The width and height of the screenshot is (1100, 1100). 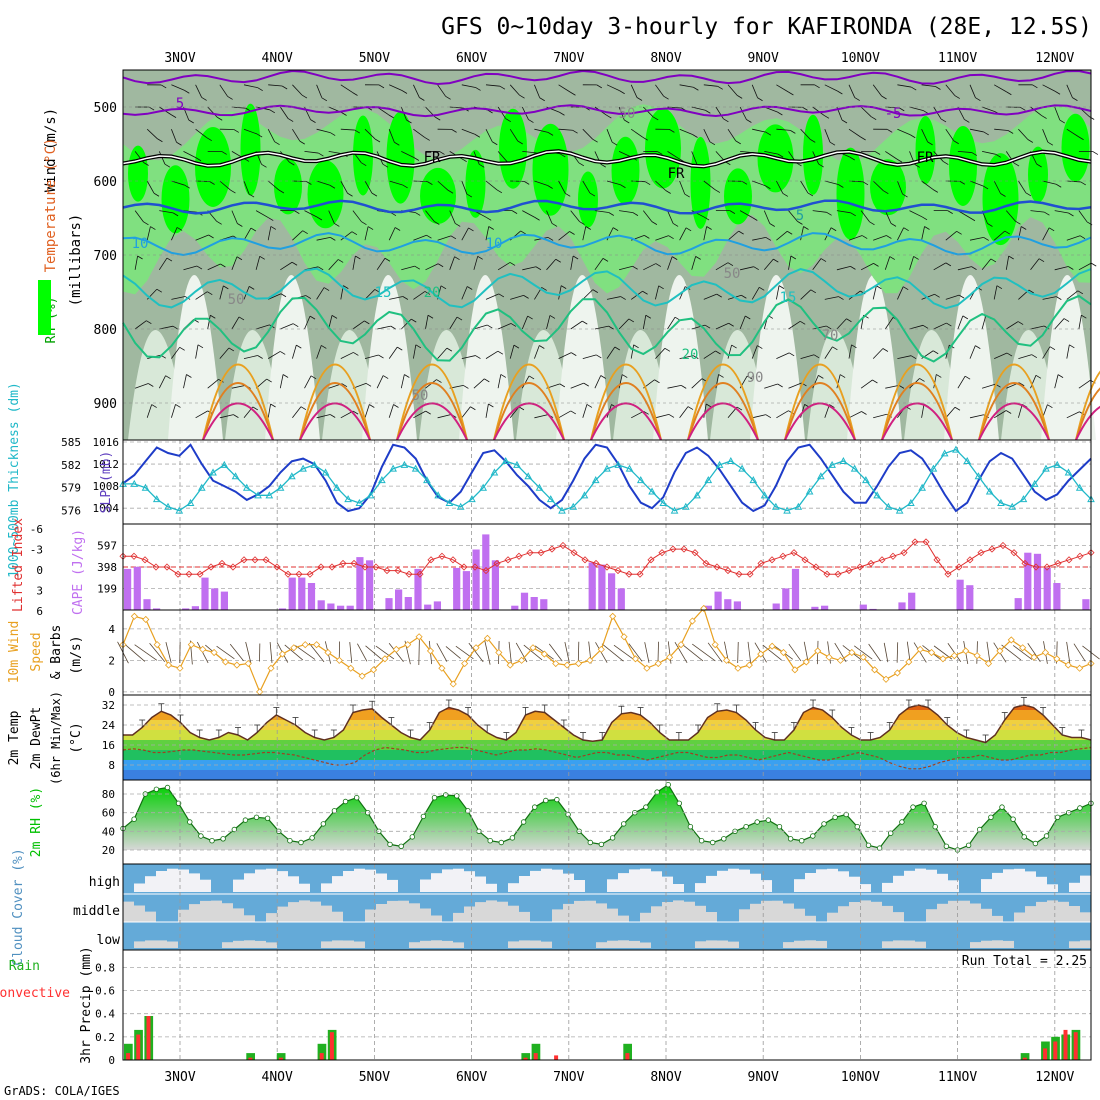 I want to click on slp-axis-label: SLP (mb), so click(x=106, y=482).